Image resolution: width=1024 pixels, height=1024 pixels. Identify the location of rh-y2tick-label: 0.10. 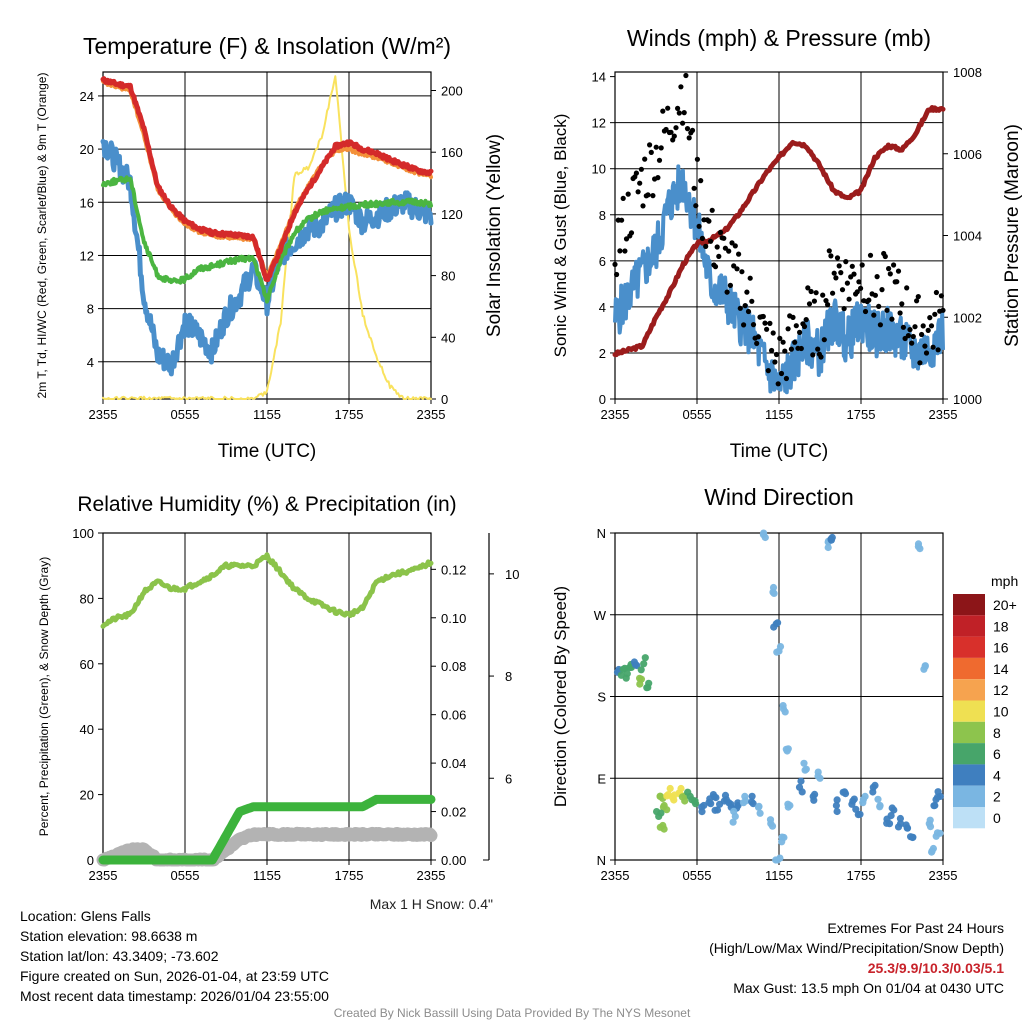
(453, 618).